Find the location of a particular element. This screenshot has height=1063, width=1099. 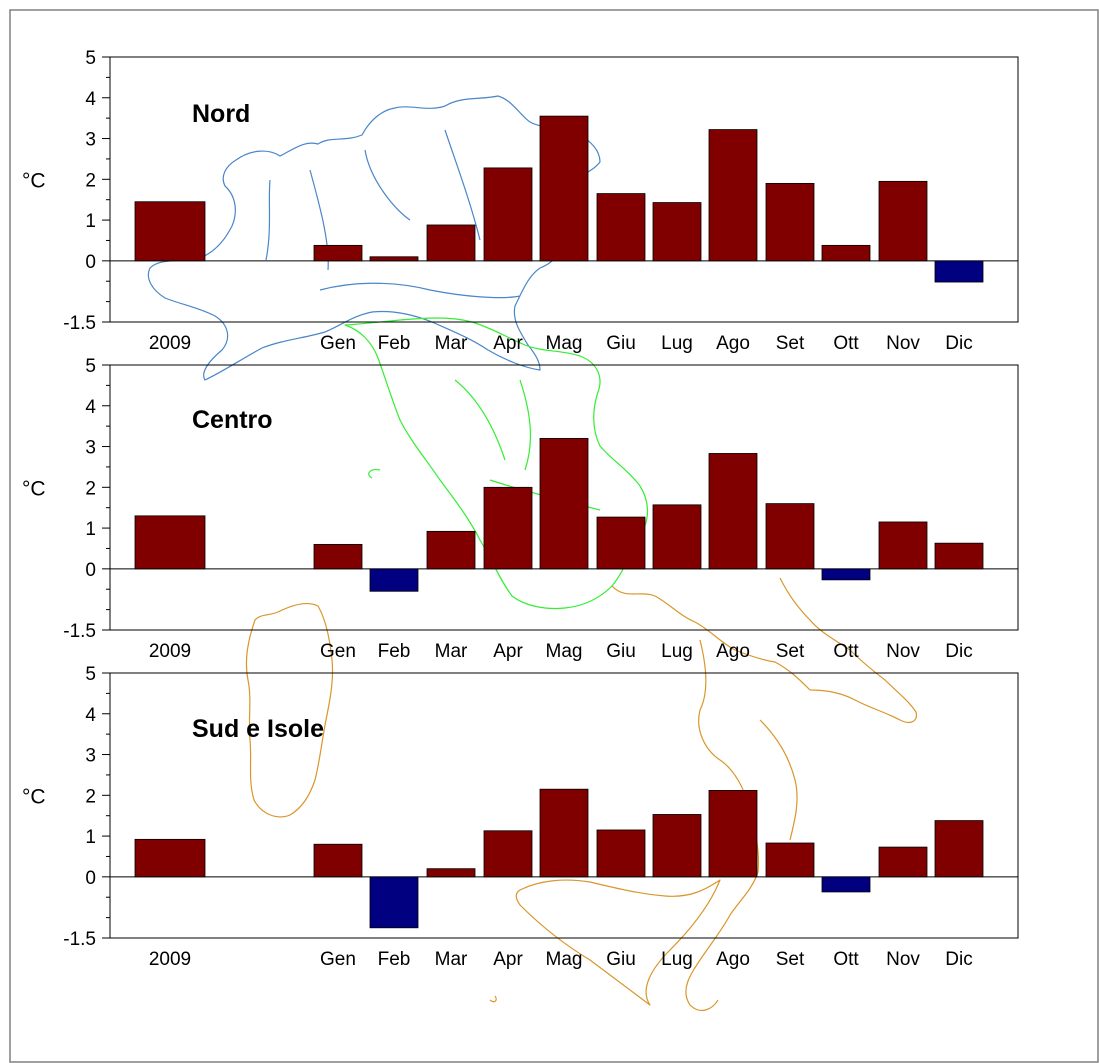

y-tick-label: 0 is located at coordinates (90, 570).